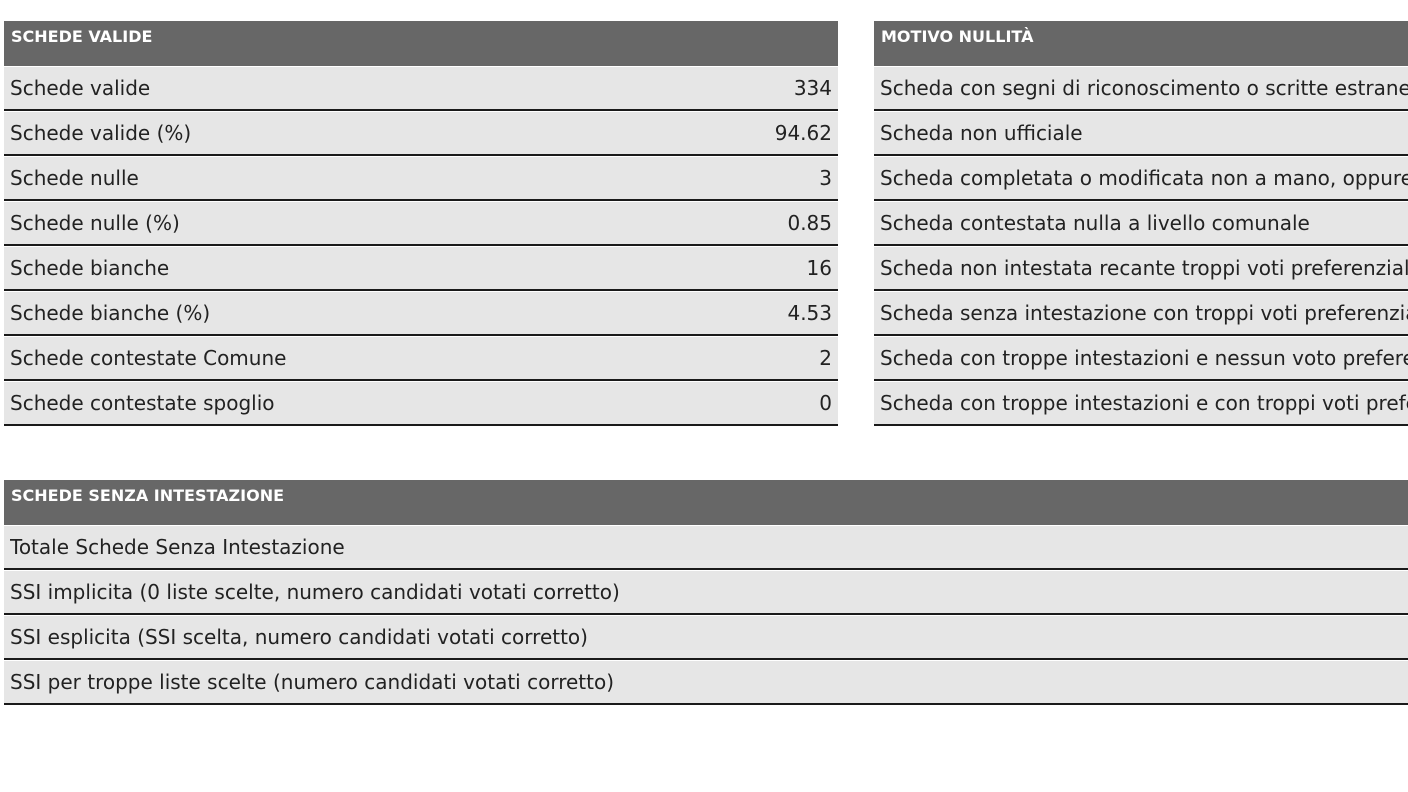  I want to click on row-value: 4.53, so click(809, 313).